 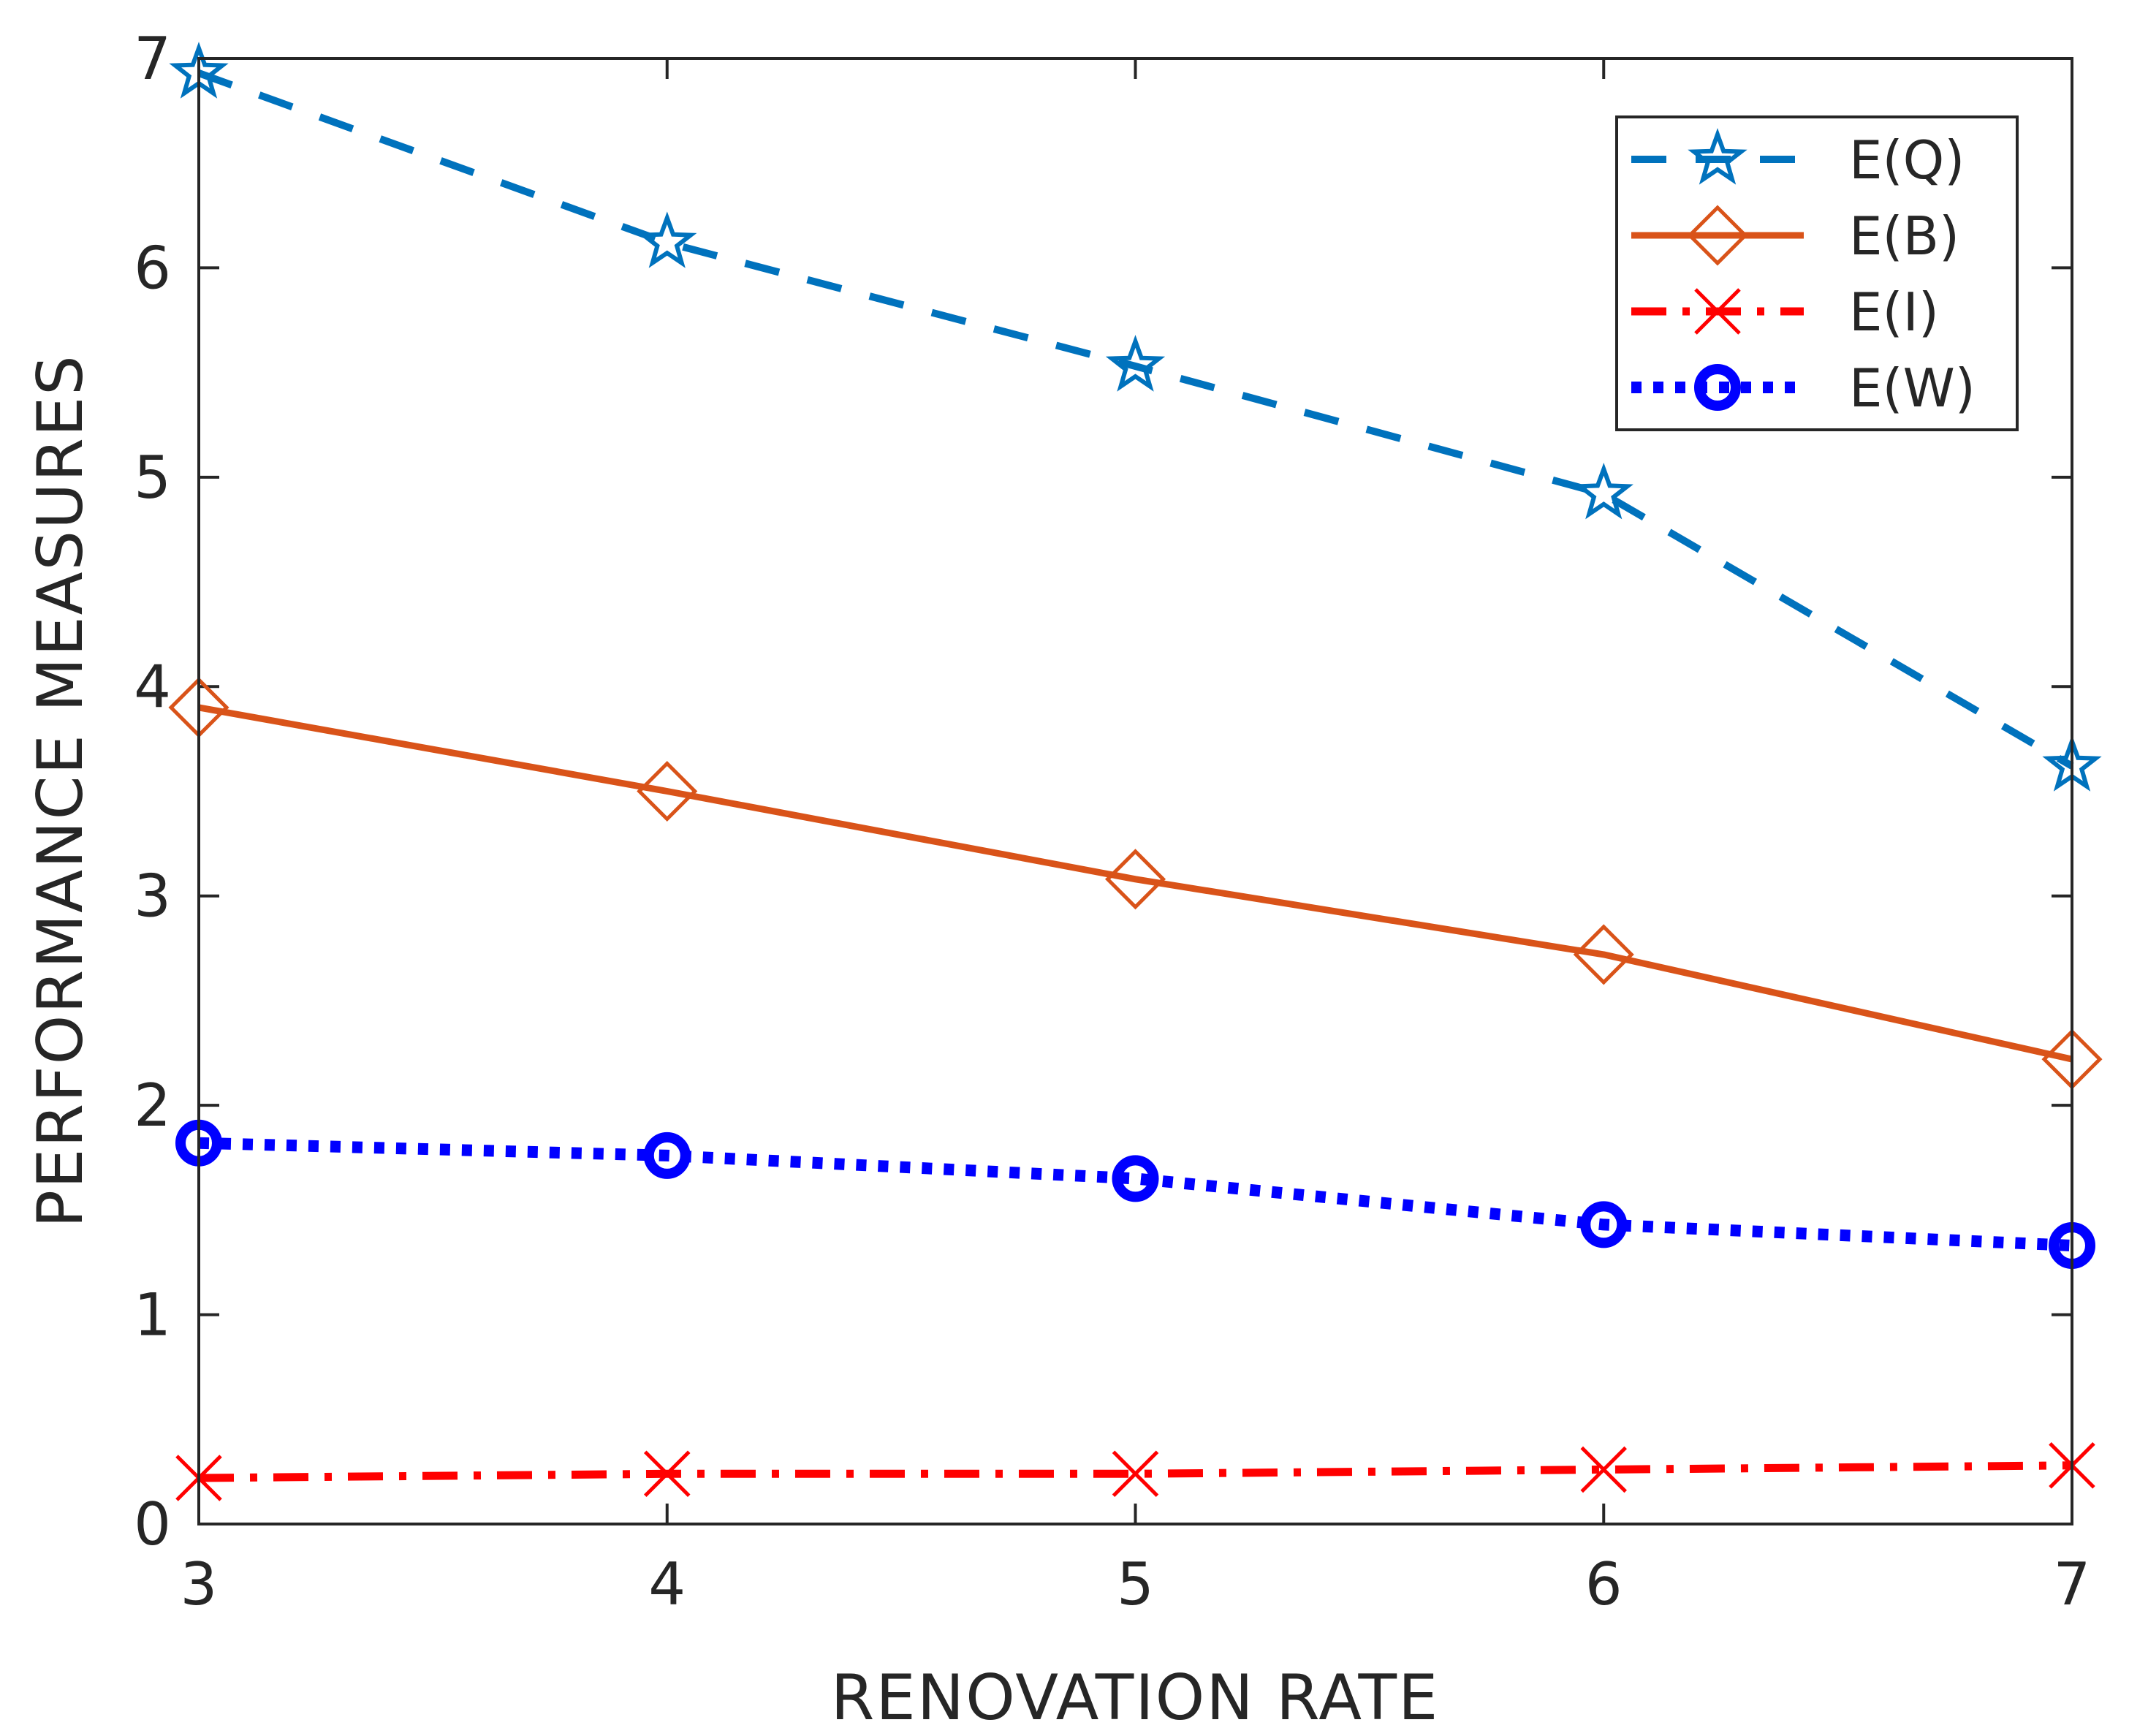 What do you see at coordinates (1907, 160) in the screenshot?
I see `legend-label: E(Q)` at bounding box center [1907, 160].